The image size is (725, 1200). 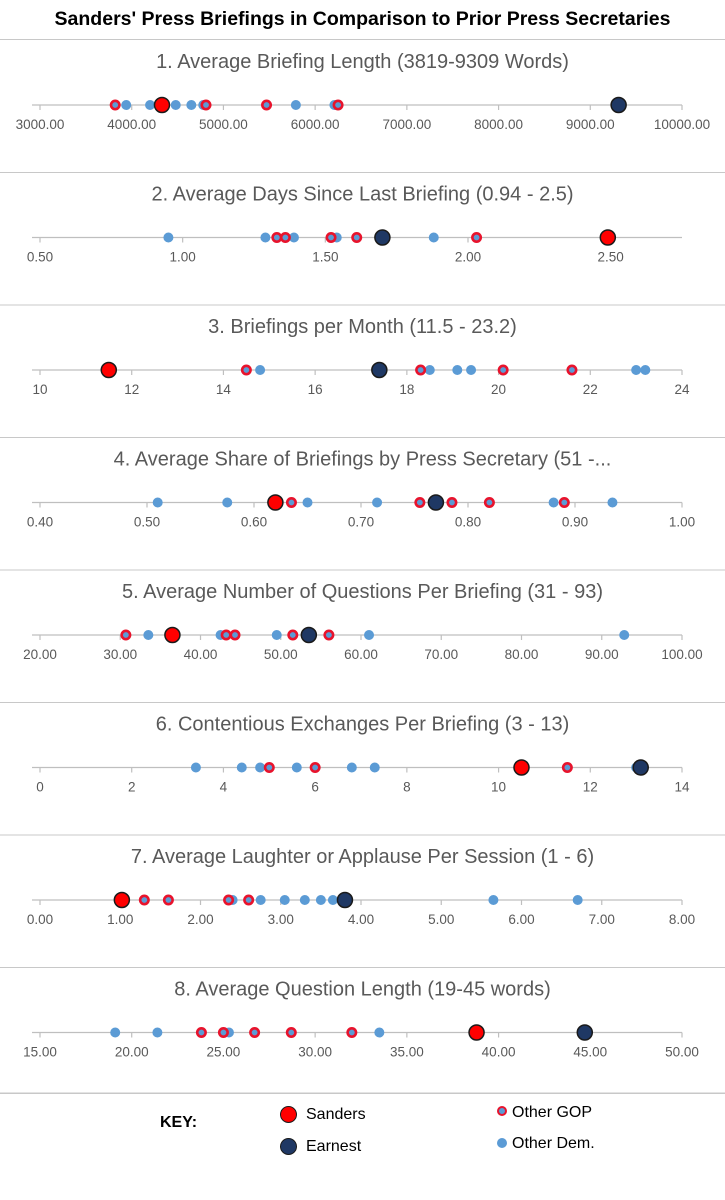 I want to click on x-tick-label: 4000.00, so click(x=131, y=124).